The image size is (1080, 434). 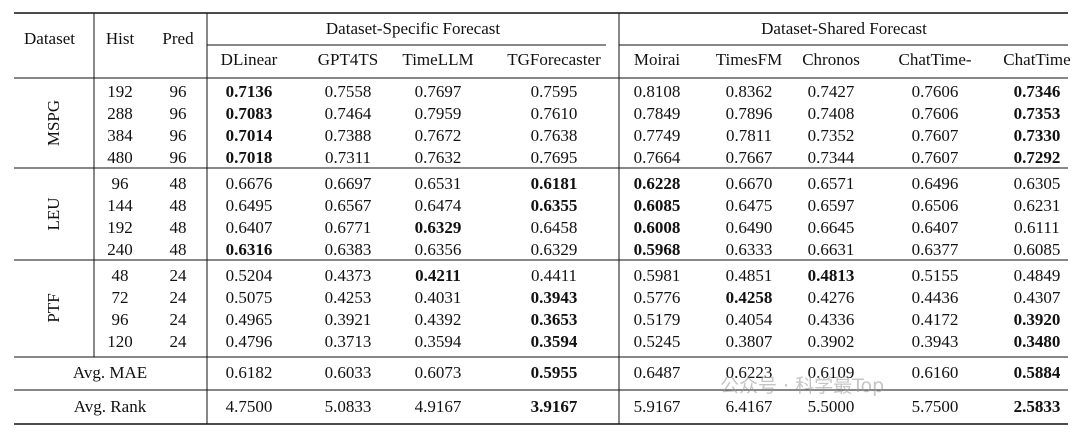 What do you see at coordinates (935, 297) in the screenshot?
I see `value-cell: 0.4436` at bounding box center [935, 297].